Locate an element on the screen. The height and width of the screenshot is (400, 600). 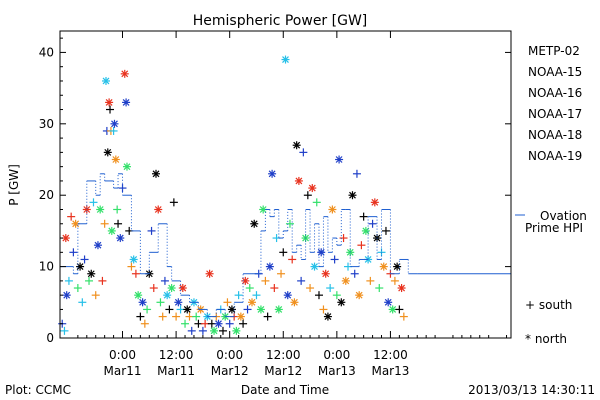
legend-entry-noaa-16: NOAA-16 is located at coordinates (555, 93).